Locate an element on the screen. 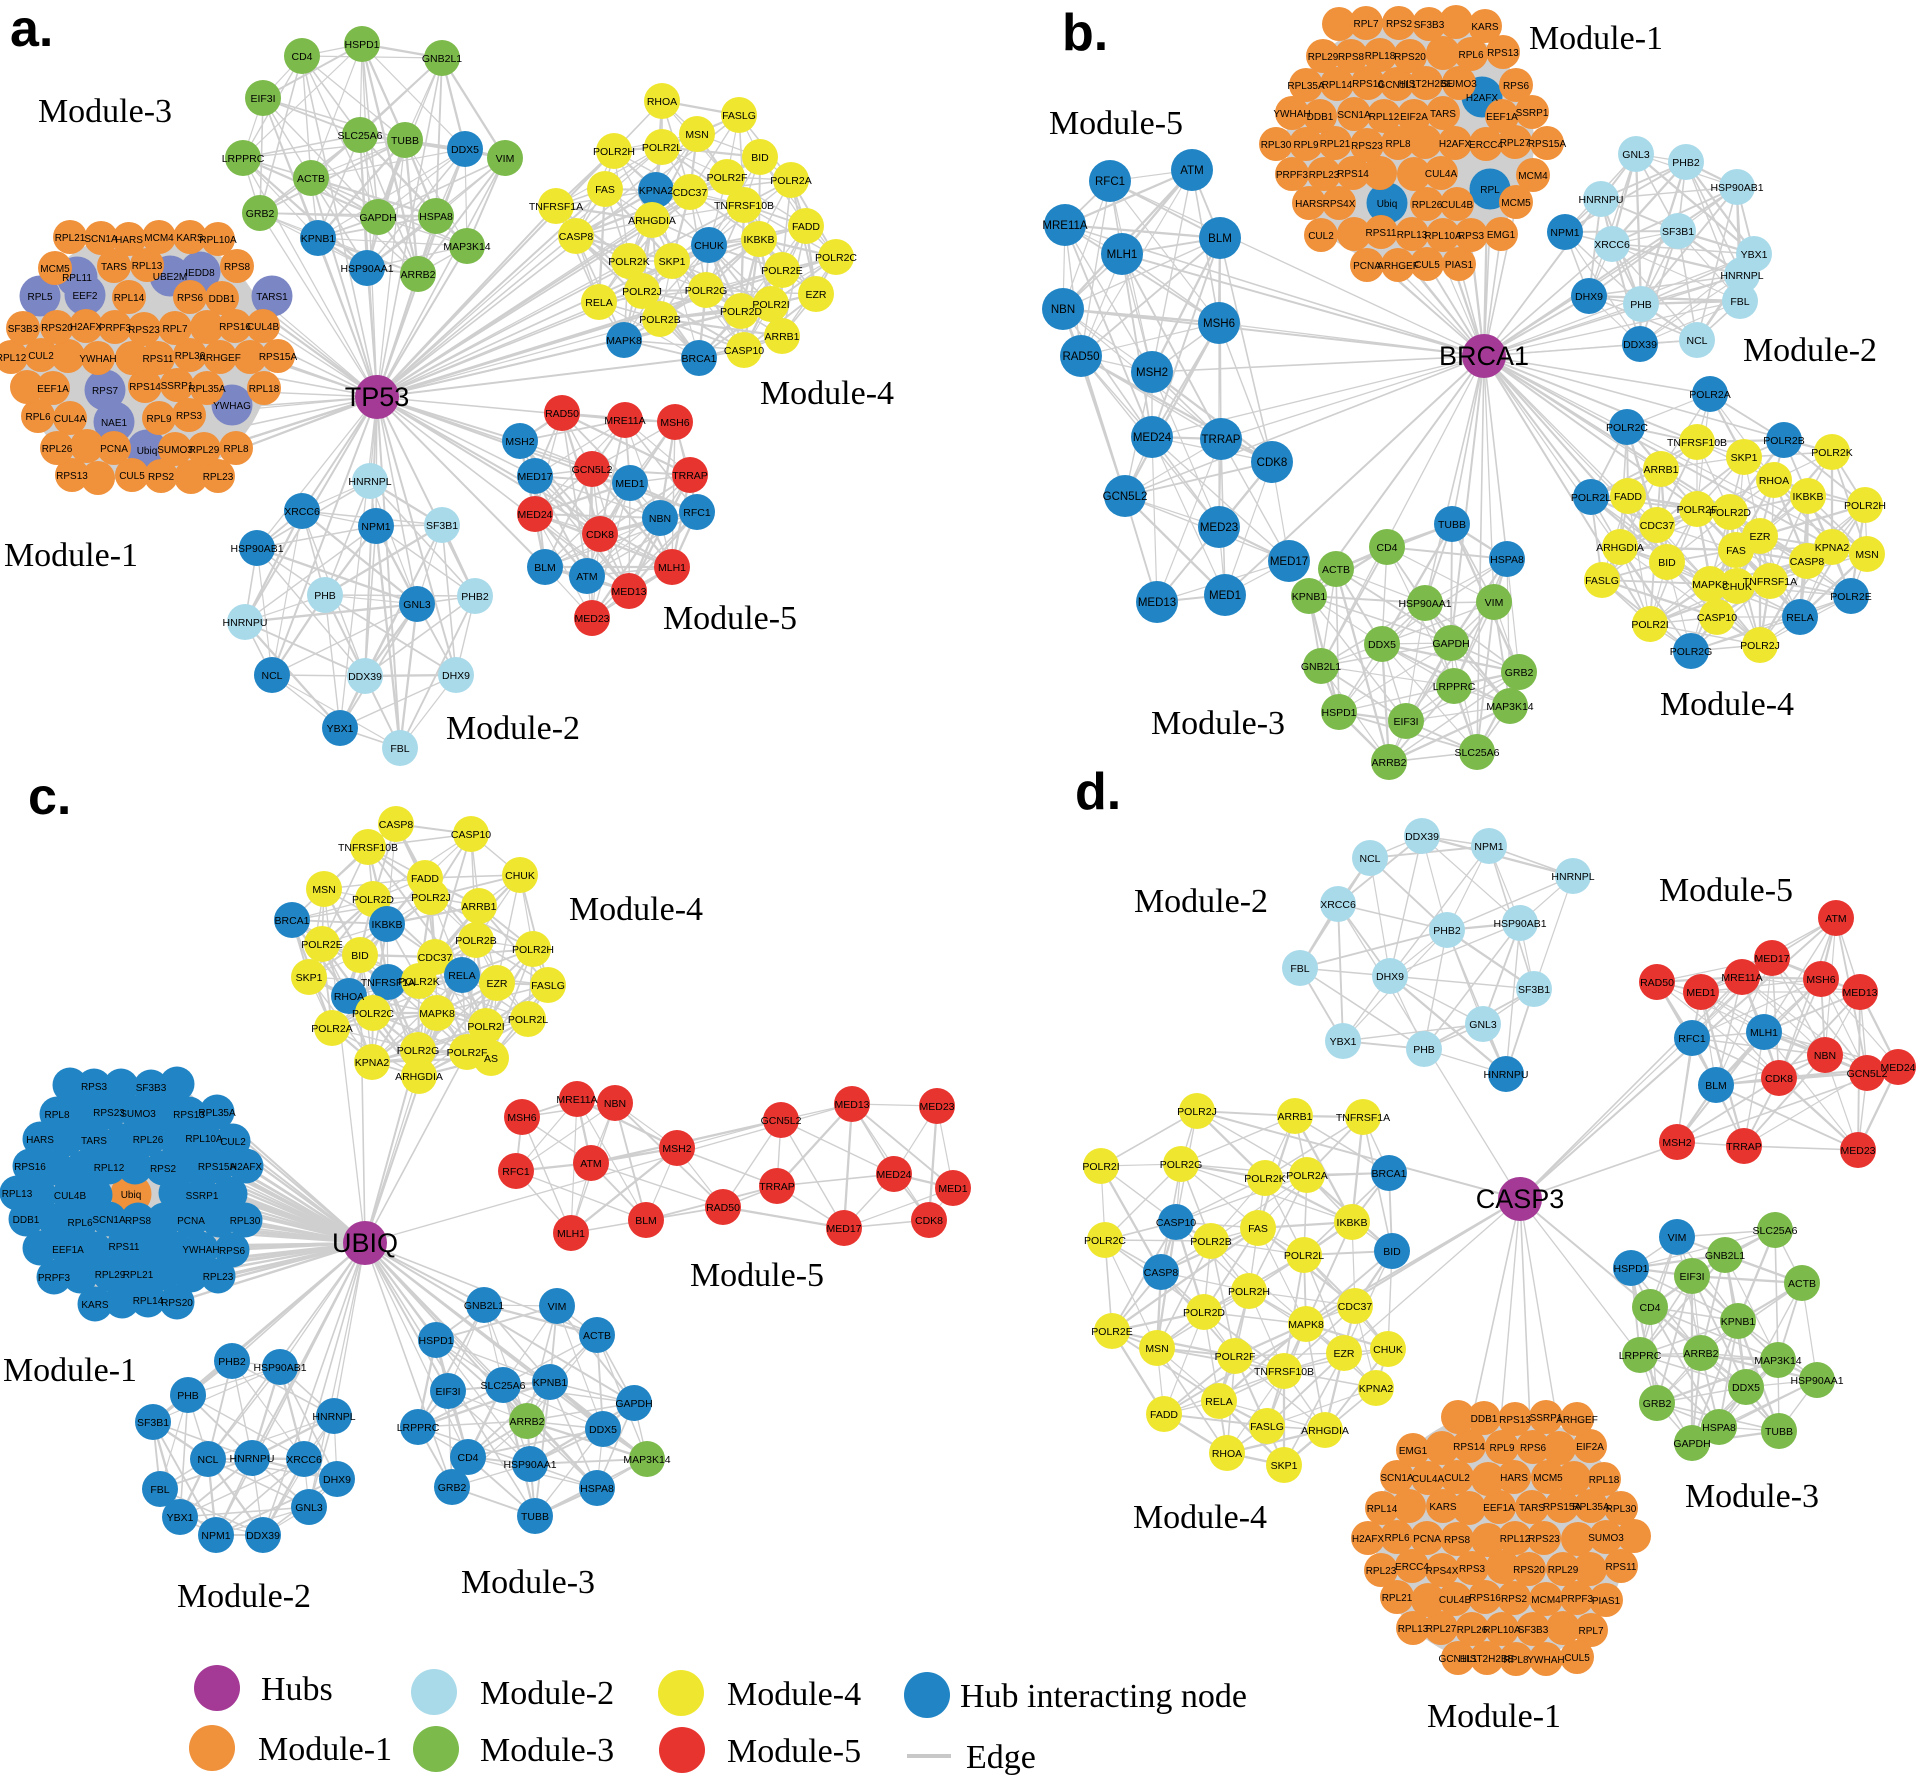 The image size is (1923, 1780). svg-text: HNRNPL is located at coordinates (1572, 877).